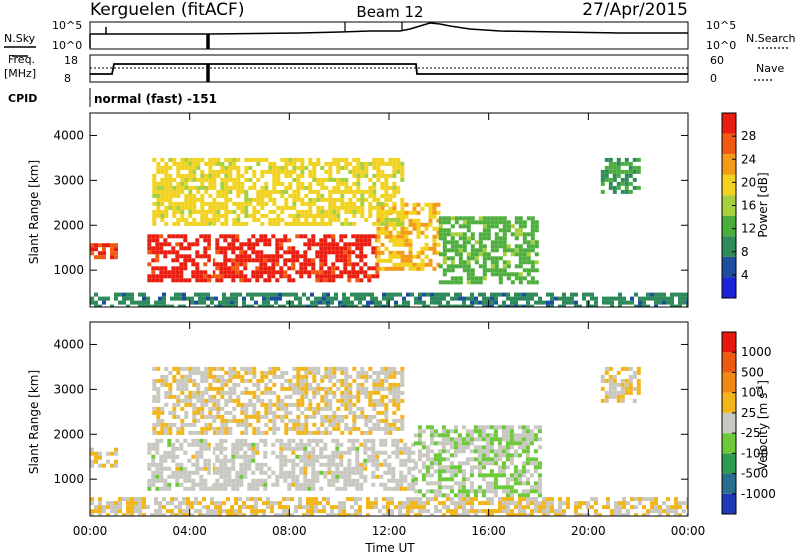  What do you see at coordinates (389, 299) in the screenshot?
I see `heatmap-region` at bounding box center [389, 299].